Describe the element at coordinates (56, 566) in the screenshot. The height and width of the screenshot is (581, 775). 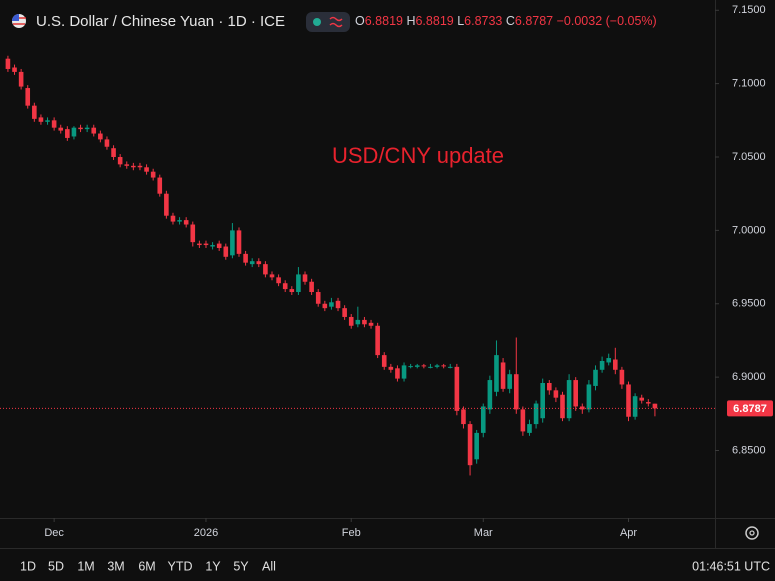
I see `range-button: 5D` at that location.